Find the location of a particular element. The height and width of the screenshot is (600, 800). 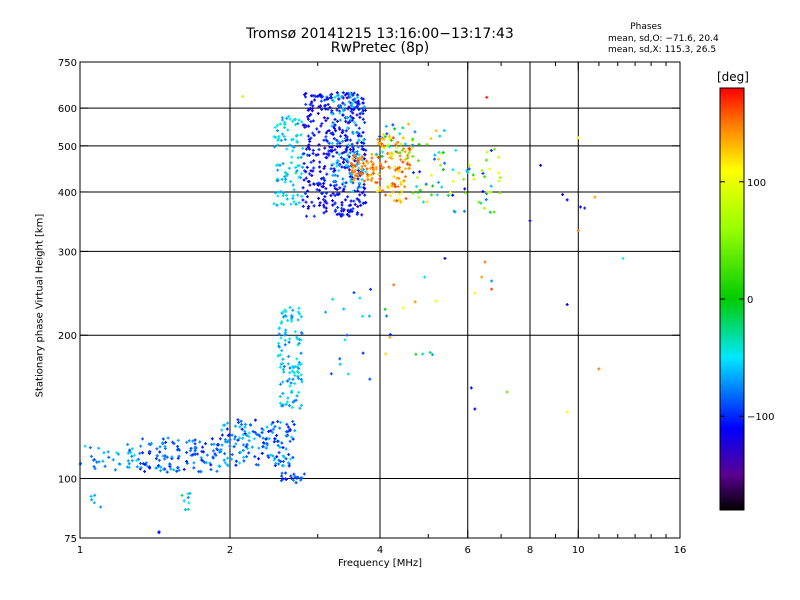

stats-x-mode: mean, sd,X: 115.3, 26.5 is located at coordinates (662, 50).